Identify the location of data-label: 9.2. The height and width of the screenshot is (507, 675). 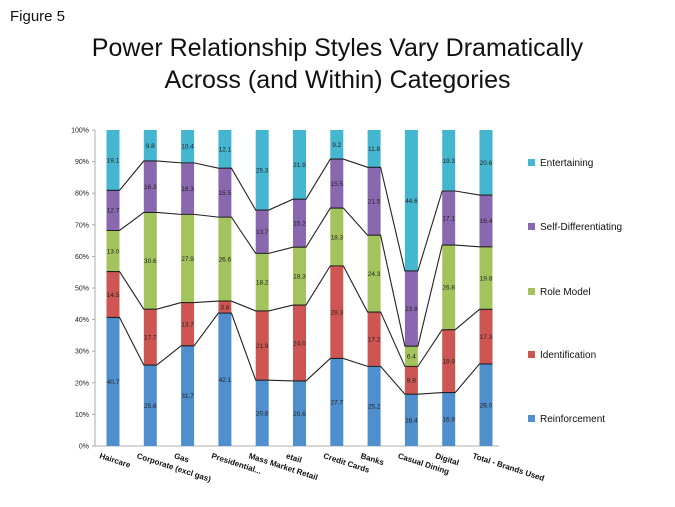
(336, 145).